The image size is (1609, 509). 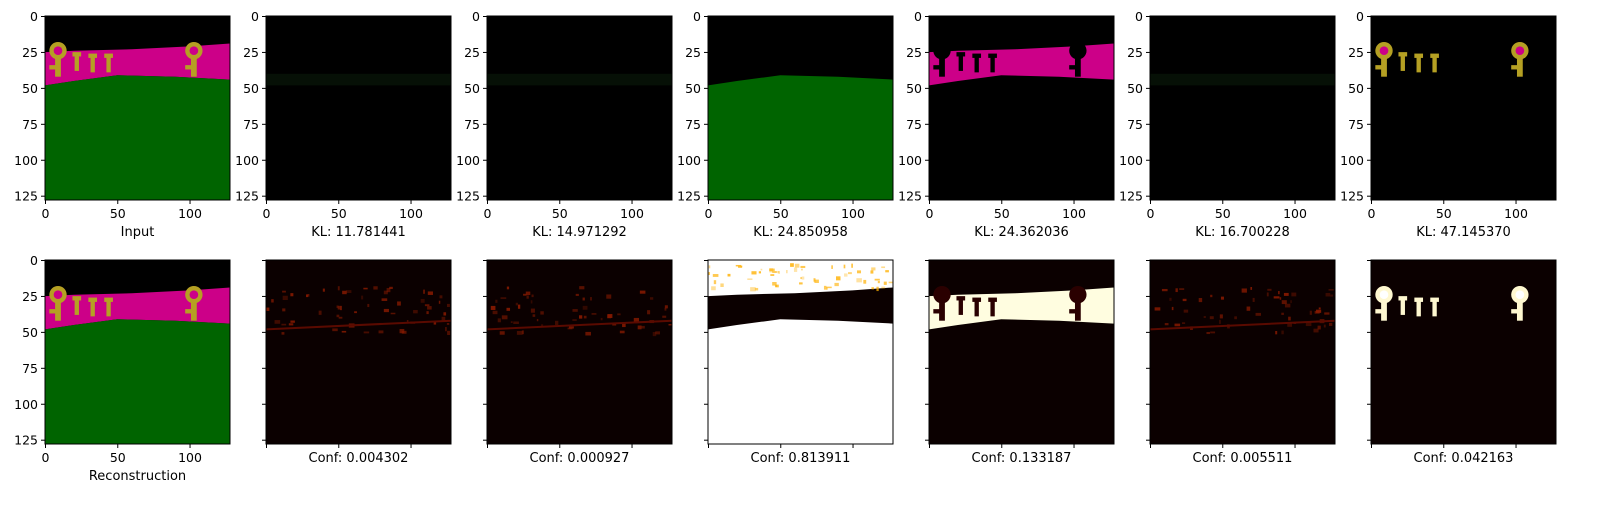 I want to click on ytick-label: 75, so click(x=251, y=124).